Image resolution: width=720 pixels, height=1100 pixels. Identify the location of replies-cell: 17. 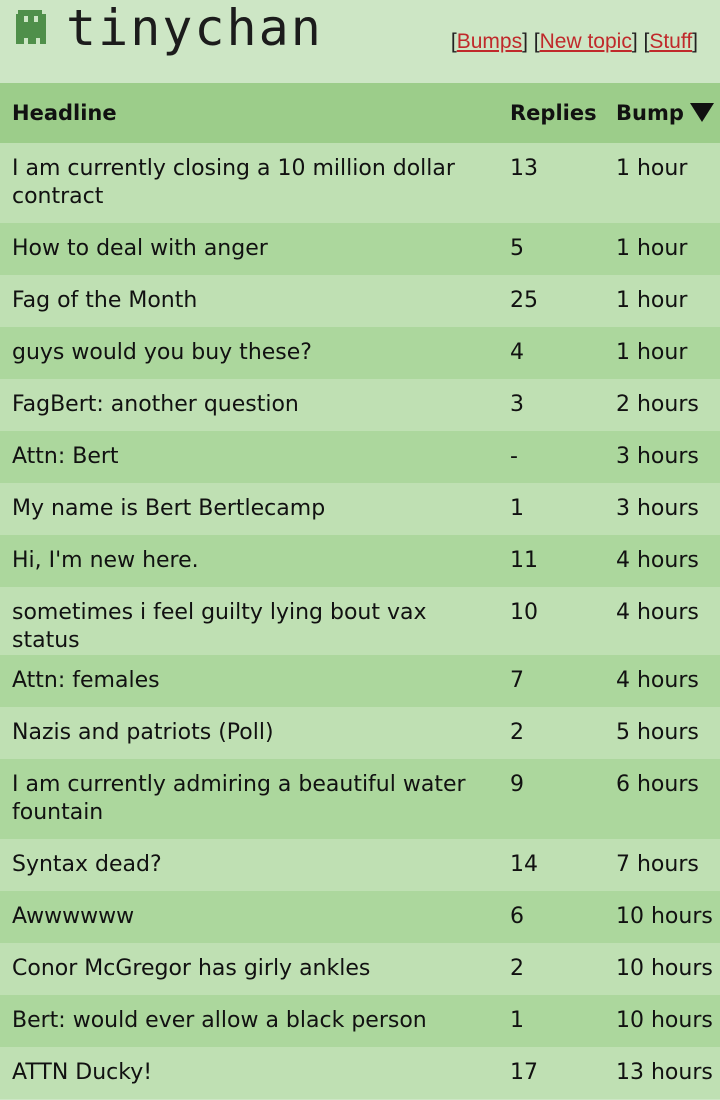
(524, 1072).